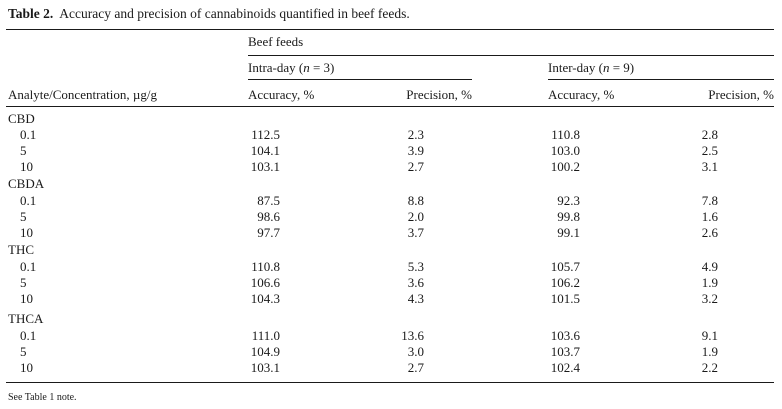  What do you see at coordinates (281, 94) in the screenshot?
I see `intra-accuracy-header: Accuracy, %` at bounding box center [281, 94].